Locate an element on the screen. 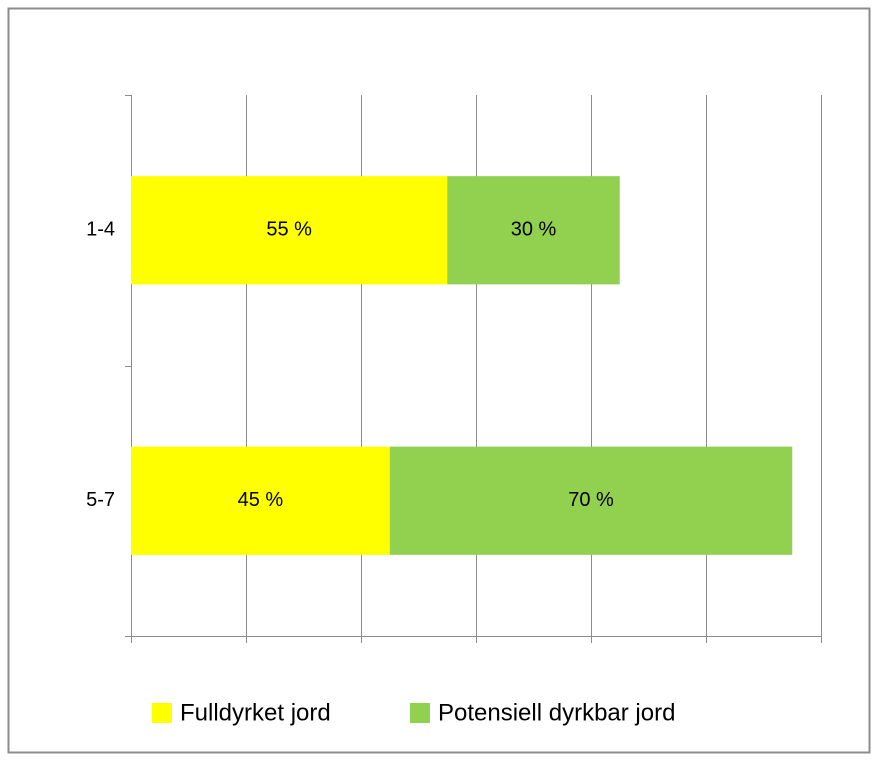  data-label: 55 % is located at coordinates (289, 230).